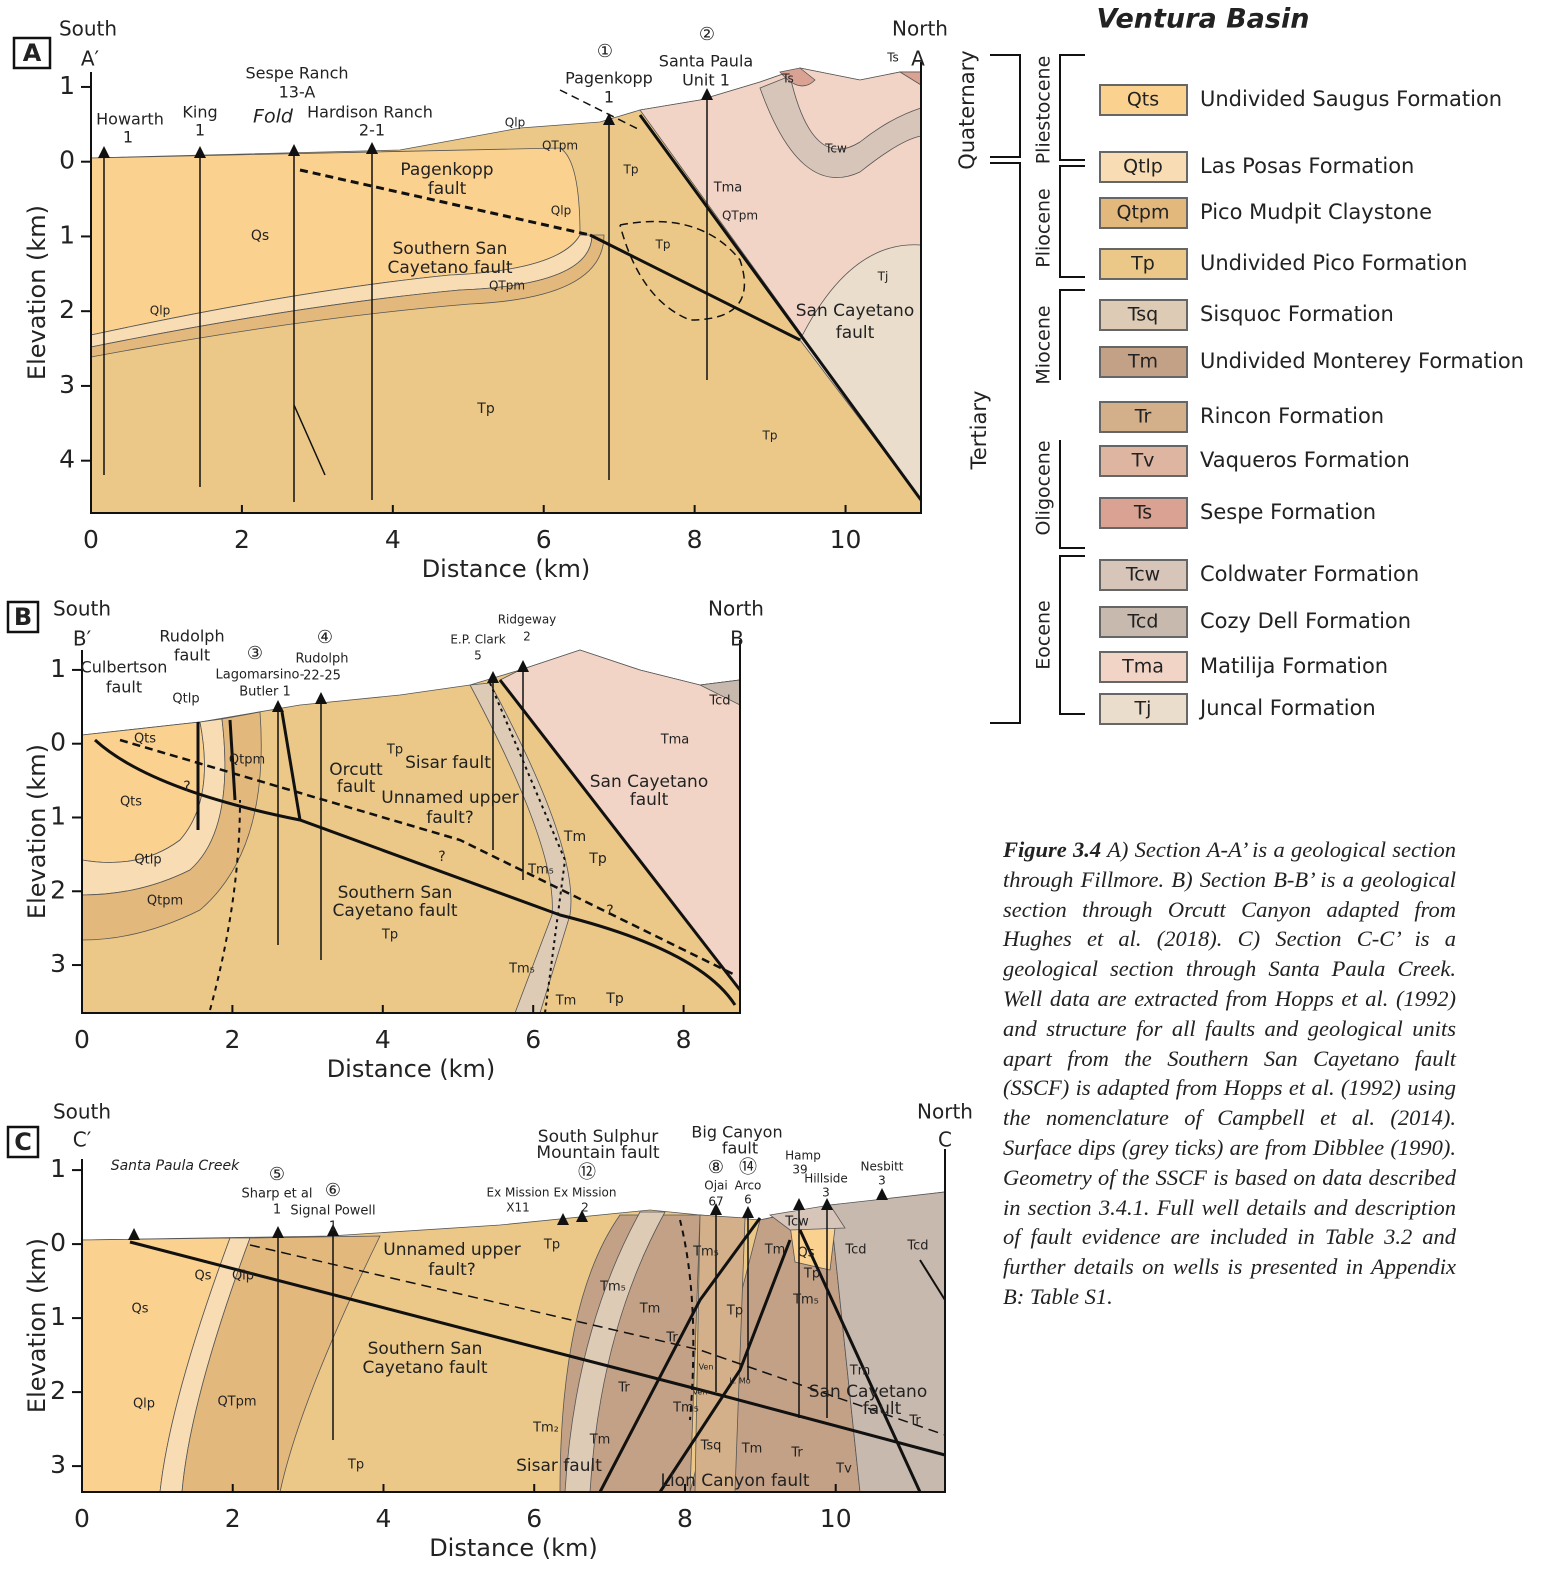  I want to click on section-label: ③, so click(255, 653).